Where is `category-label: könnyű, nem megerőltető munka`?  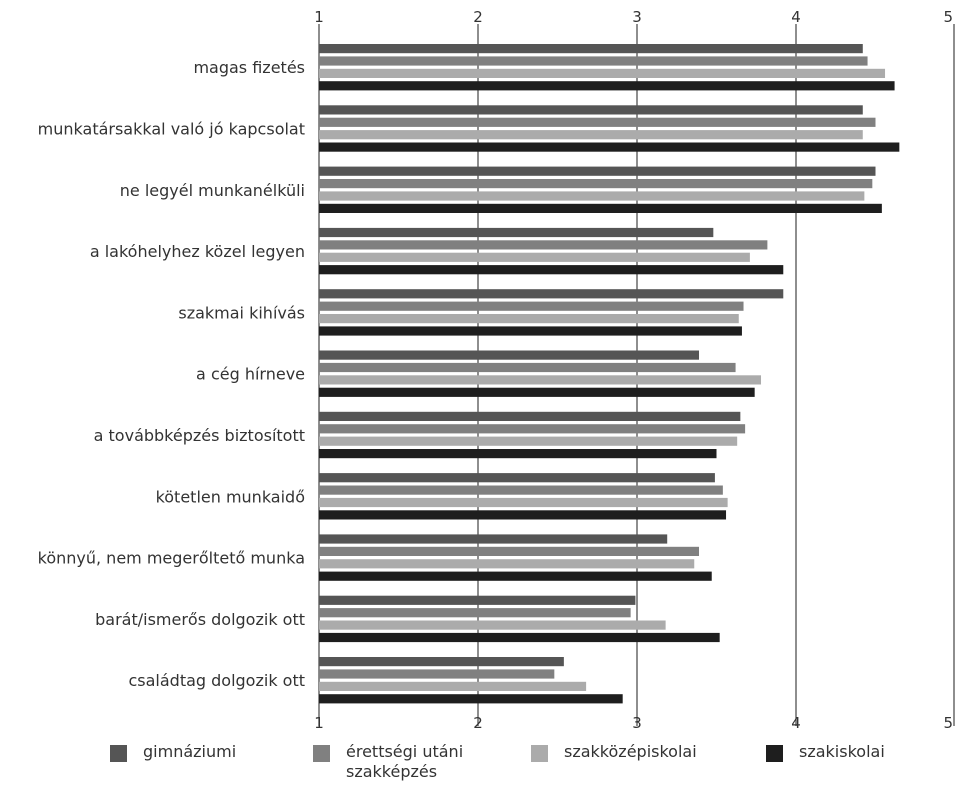
category-label: könnyű, nem megerőltető munka is located at coordinates (171, 558).